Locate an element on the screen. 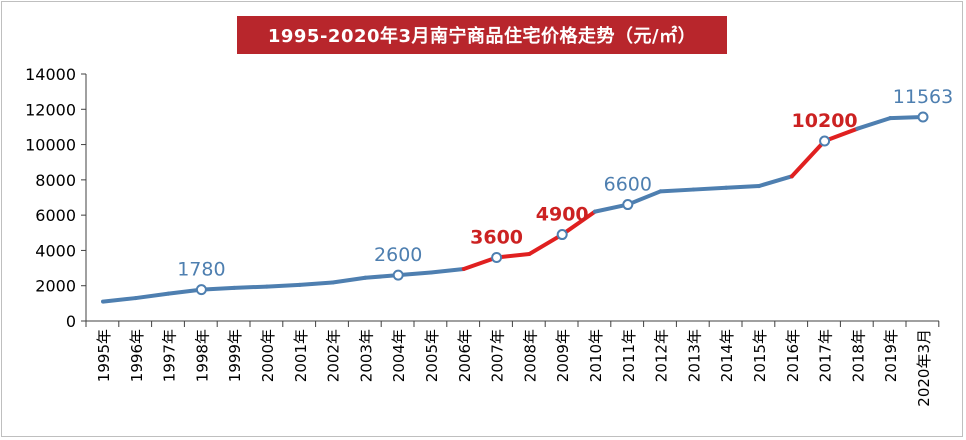 The image size is (966, 440). x-tick-label: 2013年 is located at coordinates (694, 355).